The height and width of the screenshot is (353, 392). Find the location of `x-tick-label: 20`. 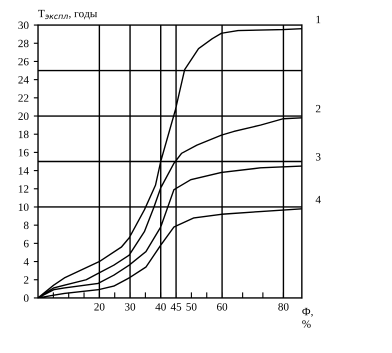

x-tick-label: 20 is located at coordinates (99, 307).